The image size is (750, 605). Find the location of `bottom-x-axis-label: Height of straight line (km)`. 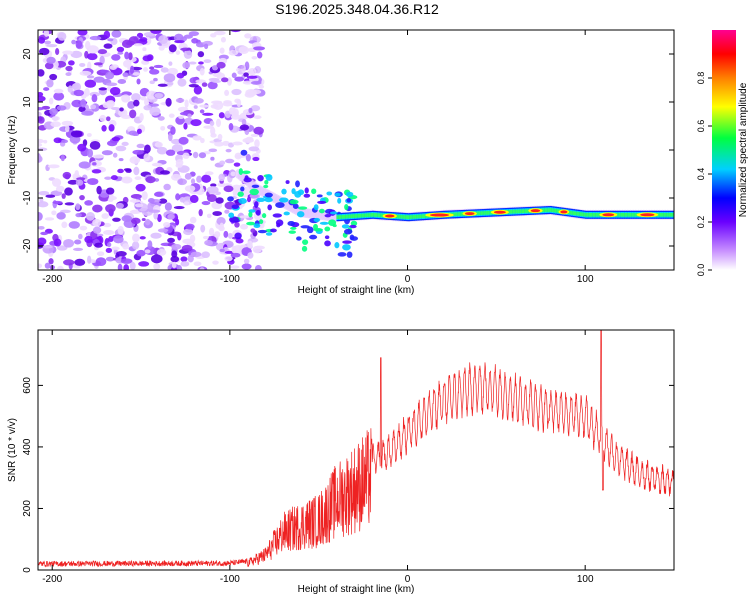

bottom-x-axis-label: Height of straight line (km) is located at coordinates (356, 589).